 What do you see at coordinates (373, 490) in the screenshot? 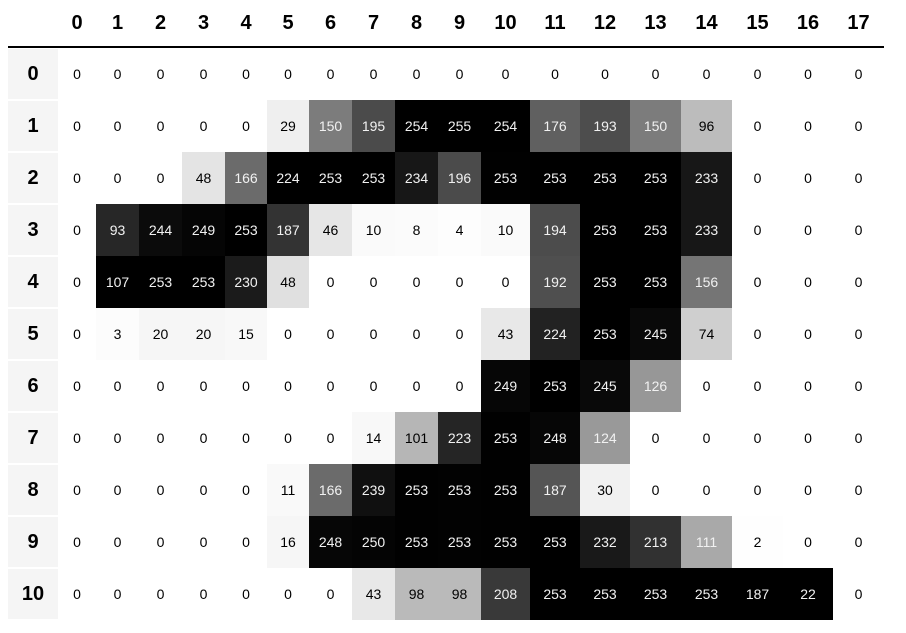
I see `cell-value: 239` at bounding box center [373, 490].